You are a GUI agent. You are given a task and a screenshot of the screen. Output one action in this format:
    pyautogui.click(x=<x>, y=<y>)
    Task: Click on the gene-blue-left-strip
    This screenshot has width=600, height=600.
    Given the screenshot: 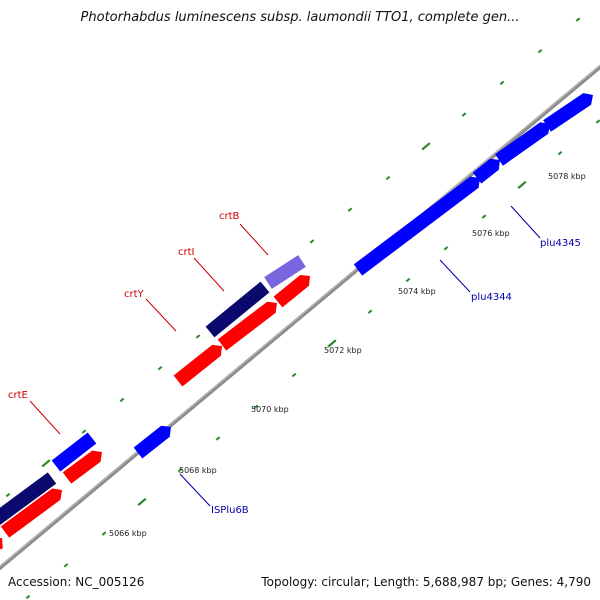 What is the action you would take?
    pyautogui.click(x=74, y=452)
    